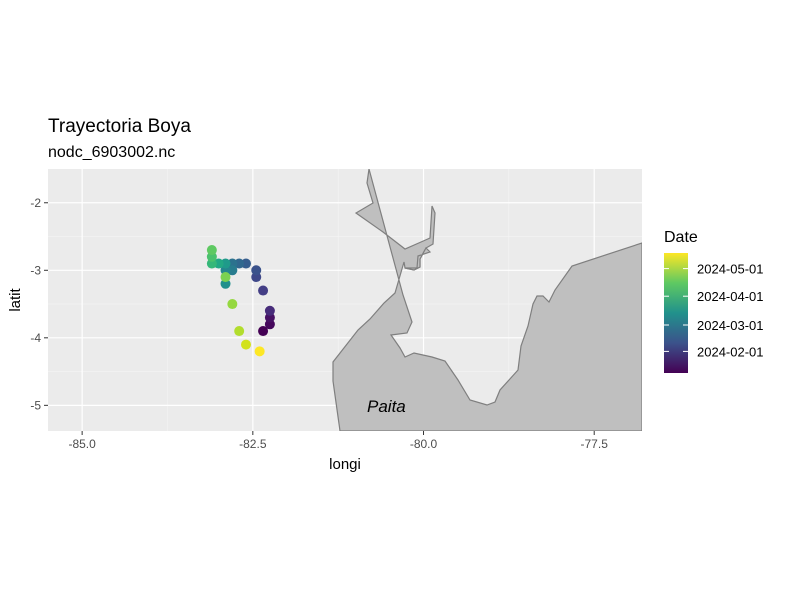 The image size is (787, 595). Describe the element at coordinates (730, 325) in the screenshot. I see `legend-label: 2024-03-01` at that location.